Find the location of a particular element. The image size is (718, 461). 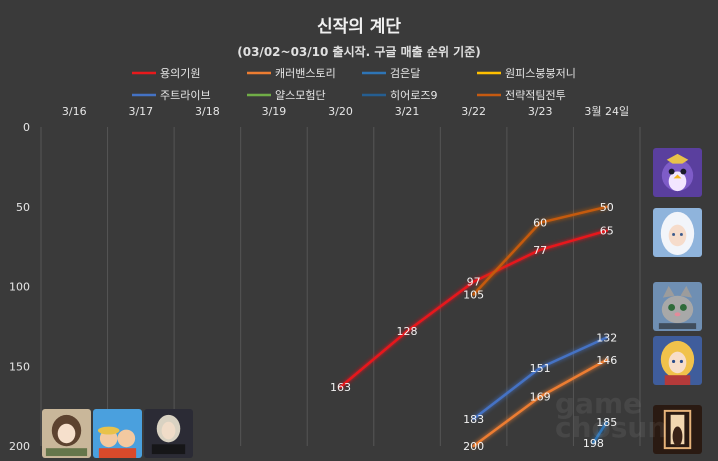

x-tick-label: 3월 24일 is located at coordinates (606, 111).